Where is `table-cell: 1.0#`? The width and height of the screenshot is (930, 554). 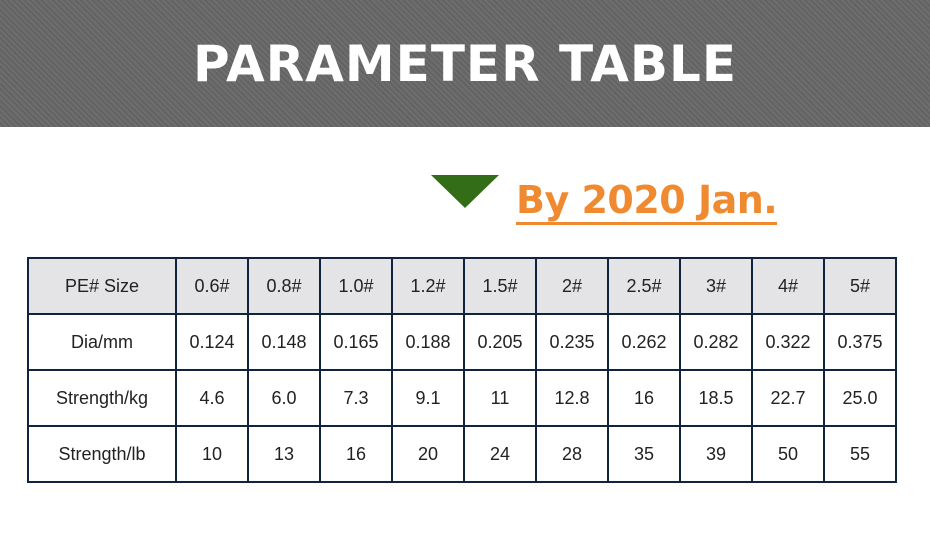
table-cell: 1.0# is located at coordinates (356, 286).